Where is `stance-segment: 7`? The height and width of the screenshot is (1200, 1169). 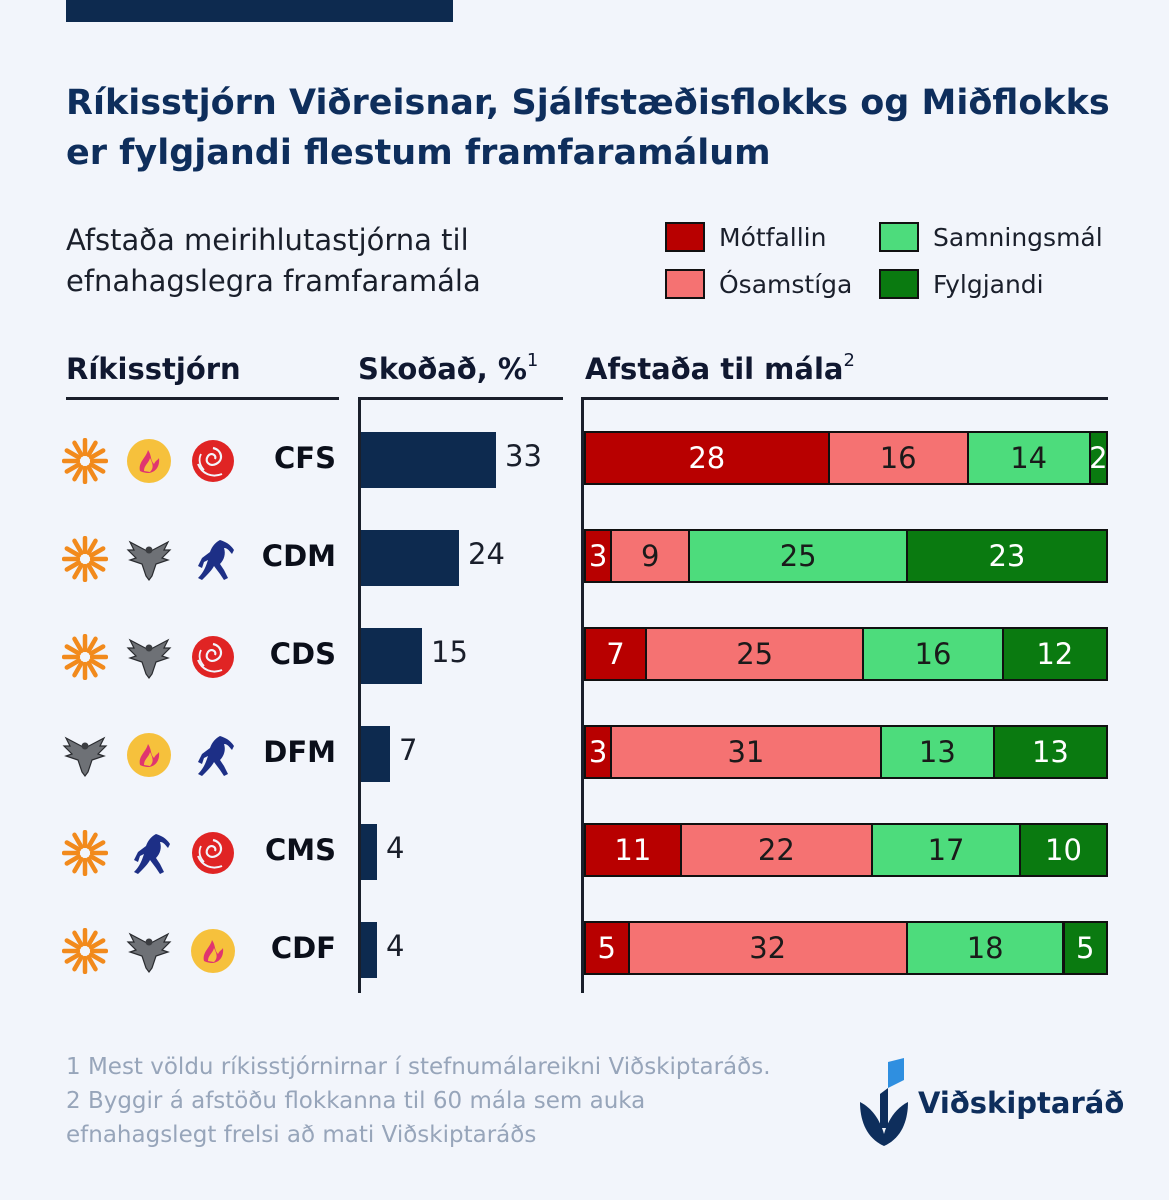 stance-segment: 7 is located at coordinates (615, 654).